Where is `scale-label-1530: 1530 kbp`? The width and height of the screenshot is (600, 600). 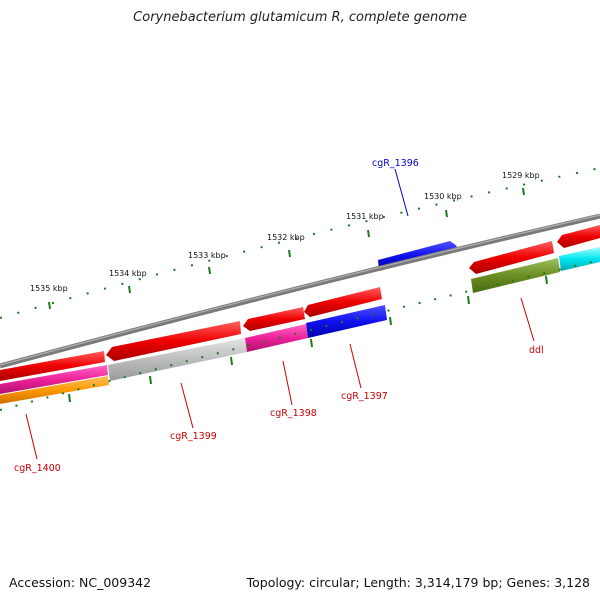
scale-label-1530: 1530 kbp is located at coordinates (443, 196).